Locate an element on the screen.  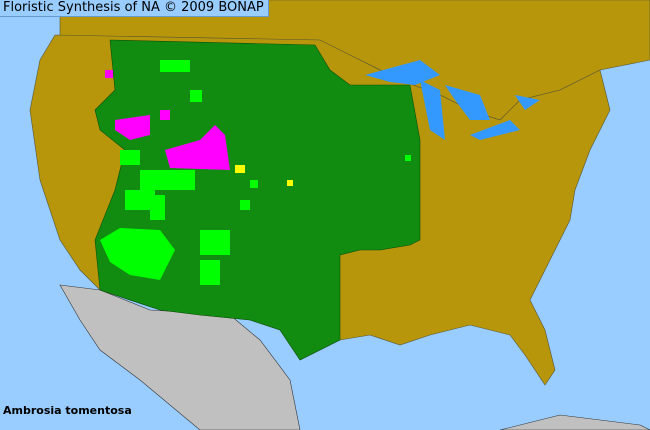
mexico-region is located at coordinates (180, 357).